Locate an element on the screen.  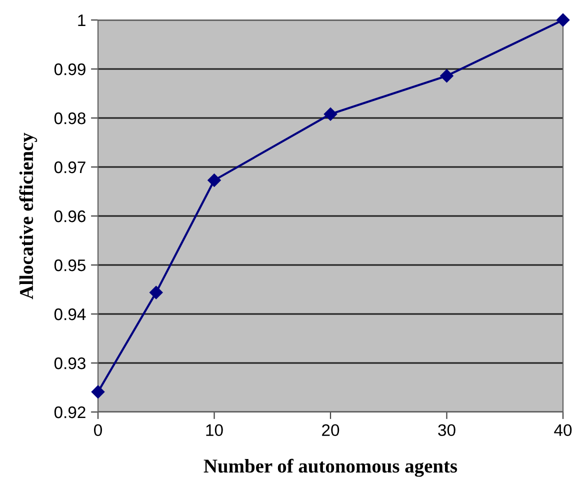
y-tick-label: 0.98 is located at coordinates (70, 118).